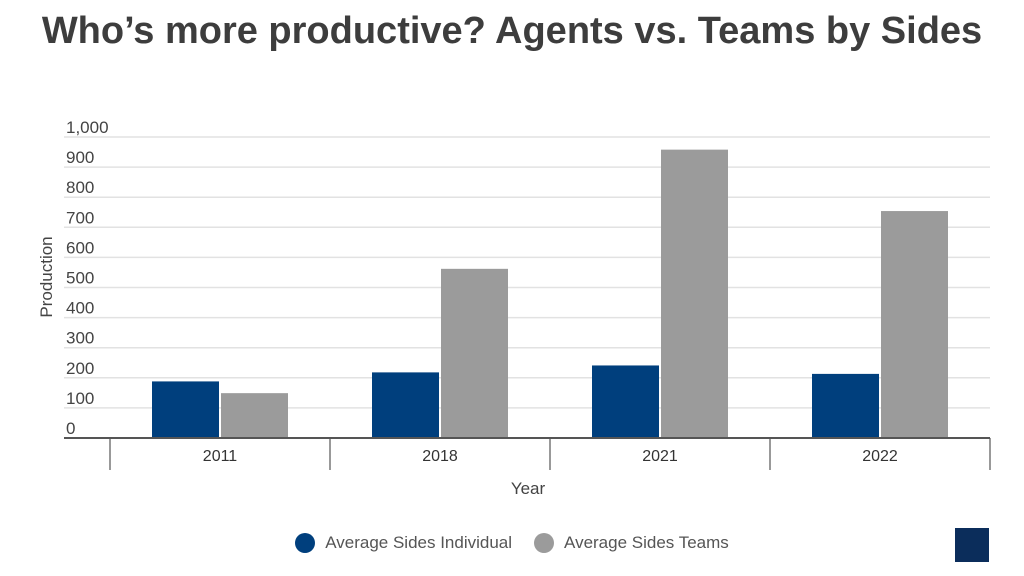 The height and width of the screenshot is (576, 1024). What do you see at coordinates (80, 338) in the screenshot?
I see `y-tick-label: 300` at bounding box center [80, 338].